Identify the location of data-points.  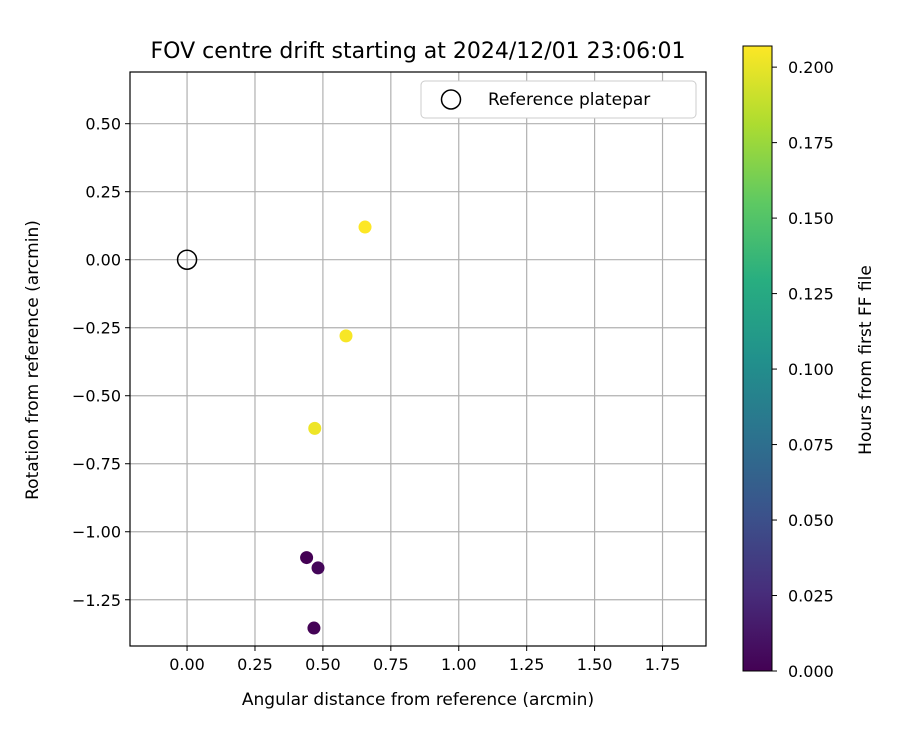
(274, 427).